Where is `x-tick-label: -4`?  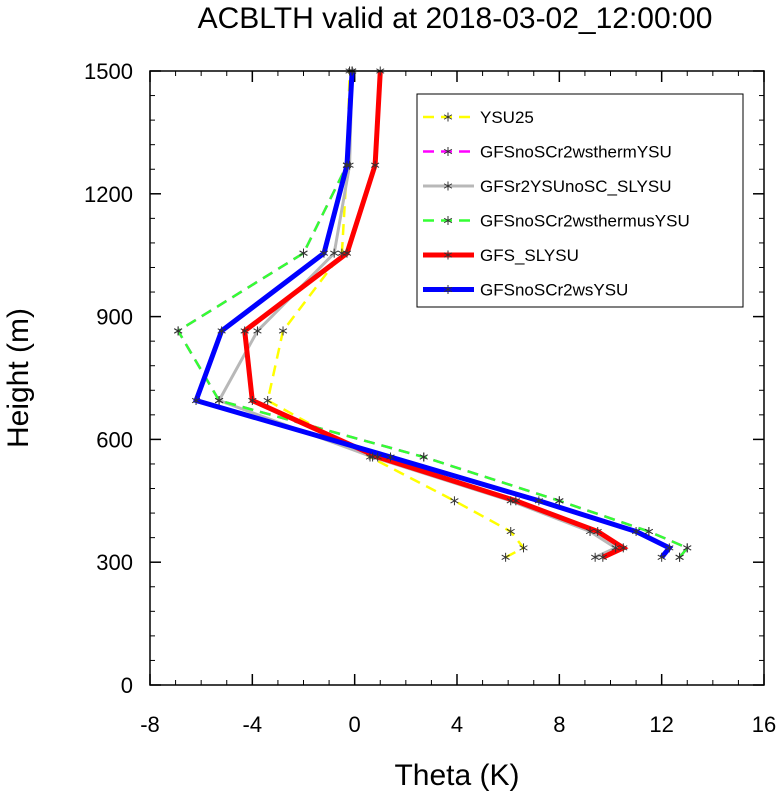 x-tick-label: -4 is located at coordinates (253, 724).